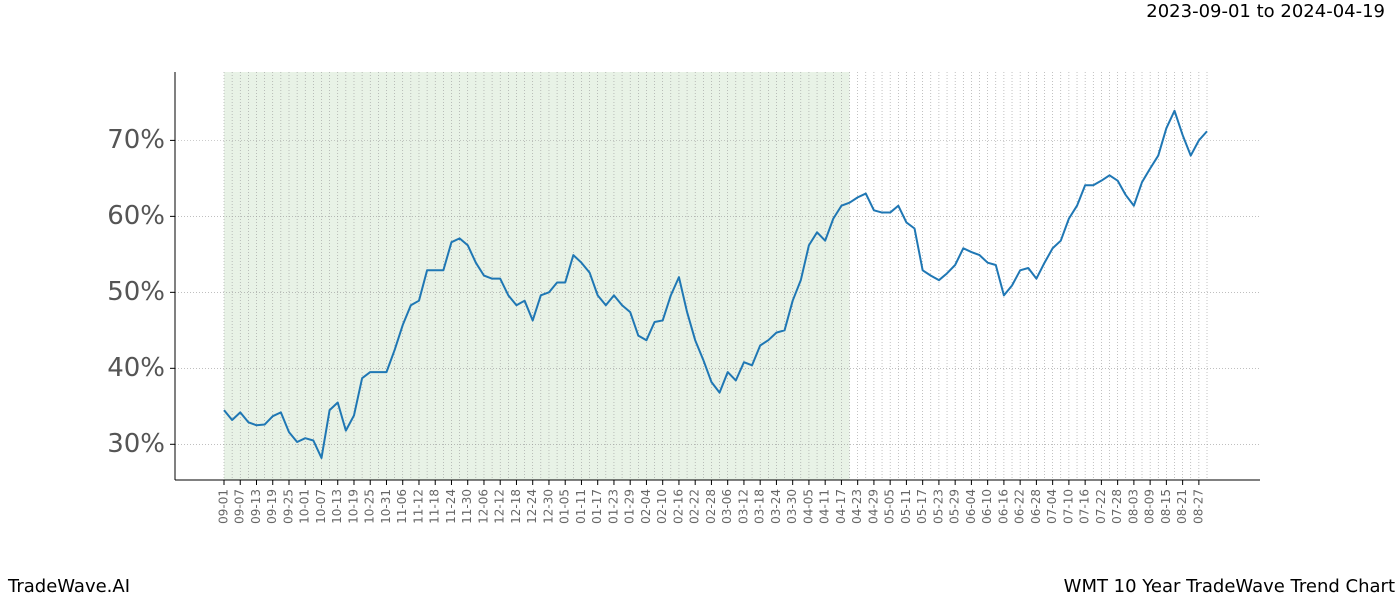 This screenshot has width=1400, height=600. I want to click on y-tick-label: 40%, so click(136, 368).